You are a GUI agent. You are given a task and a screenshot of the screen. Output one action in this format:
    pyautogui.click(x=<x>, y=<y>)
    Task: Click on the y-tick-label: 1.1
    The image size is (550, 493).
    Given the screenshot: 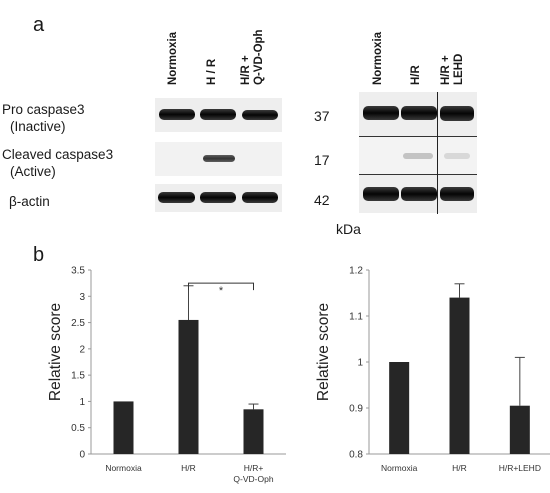 What is the action you would take?
    pyautogui.click(x=356, y=317)
    